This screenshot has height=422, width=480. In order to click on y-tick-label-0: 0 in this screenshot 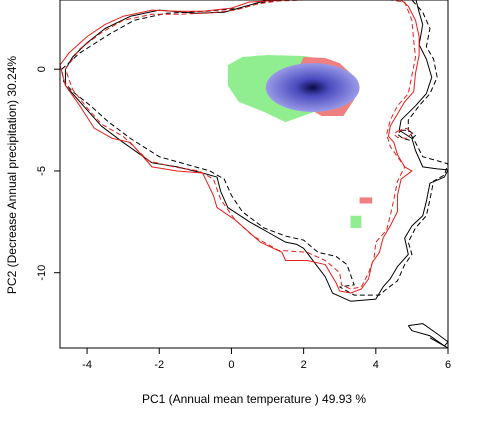, I will do `click(42, 69)`.